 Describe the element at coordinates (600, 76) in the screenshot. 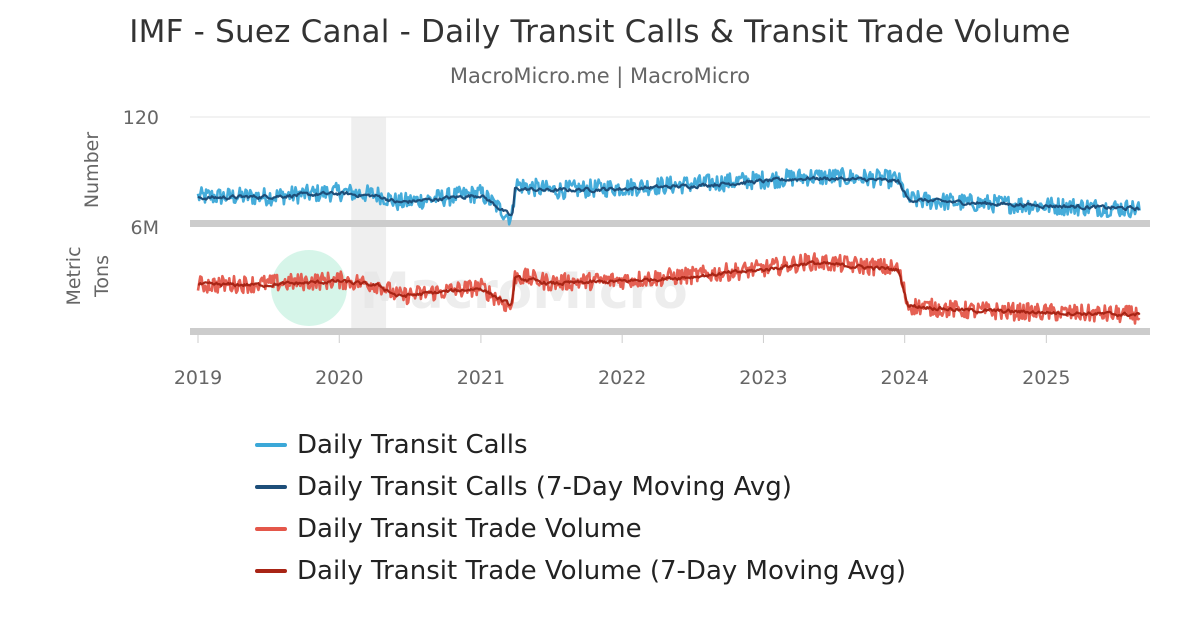

I see `chart-subtitle: MacroMicro.me | MacroMicro` at that location.